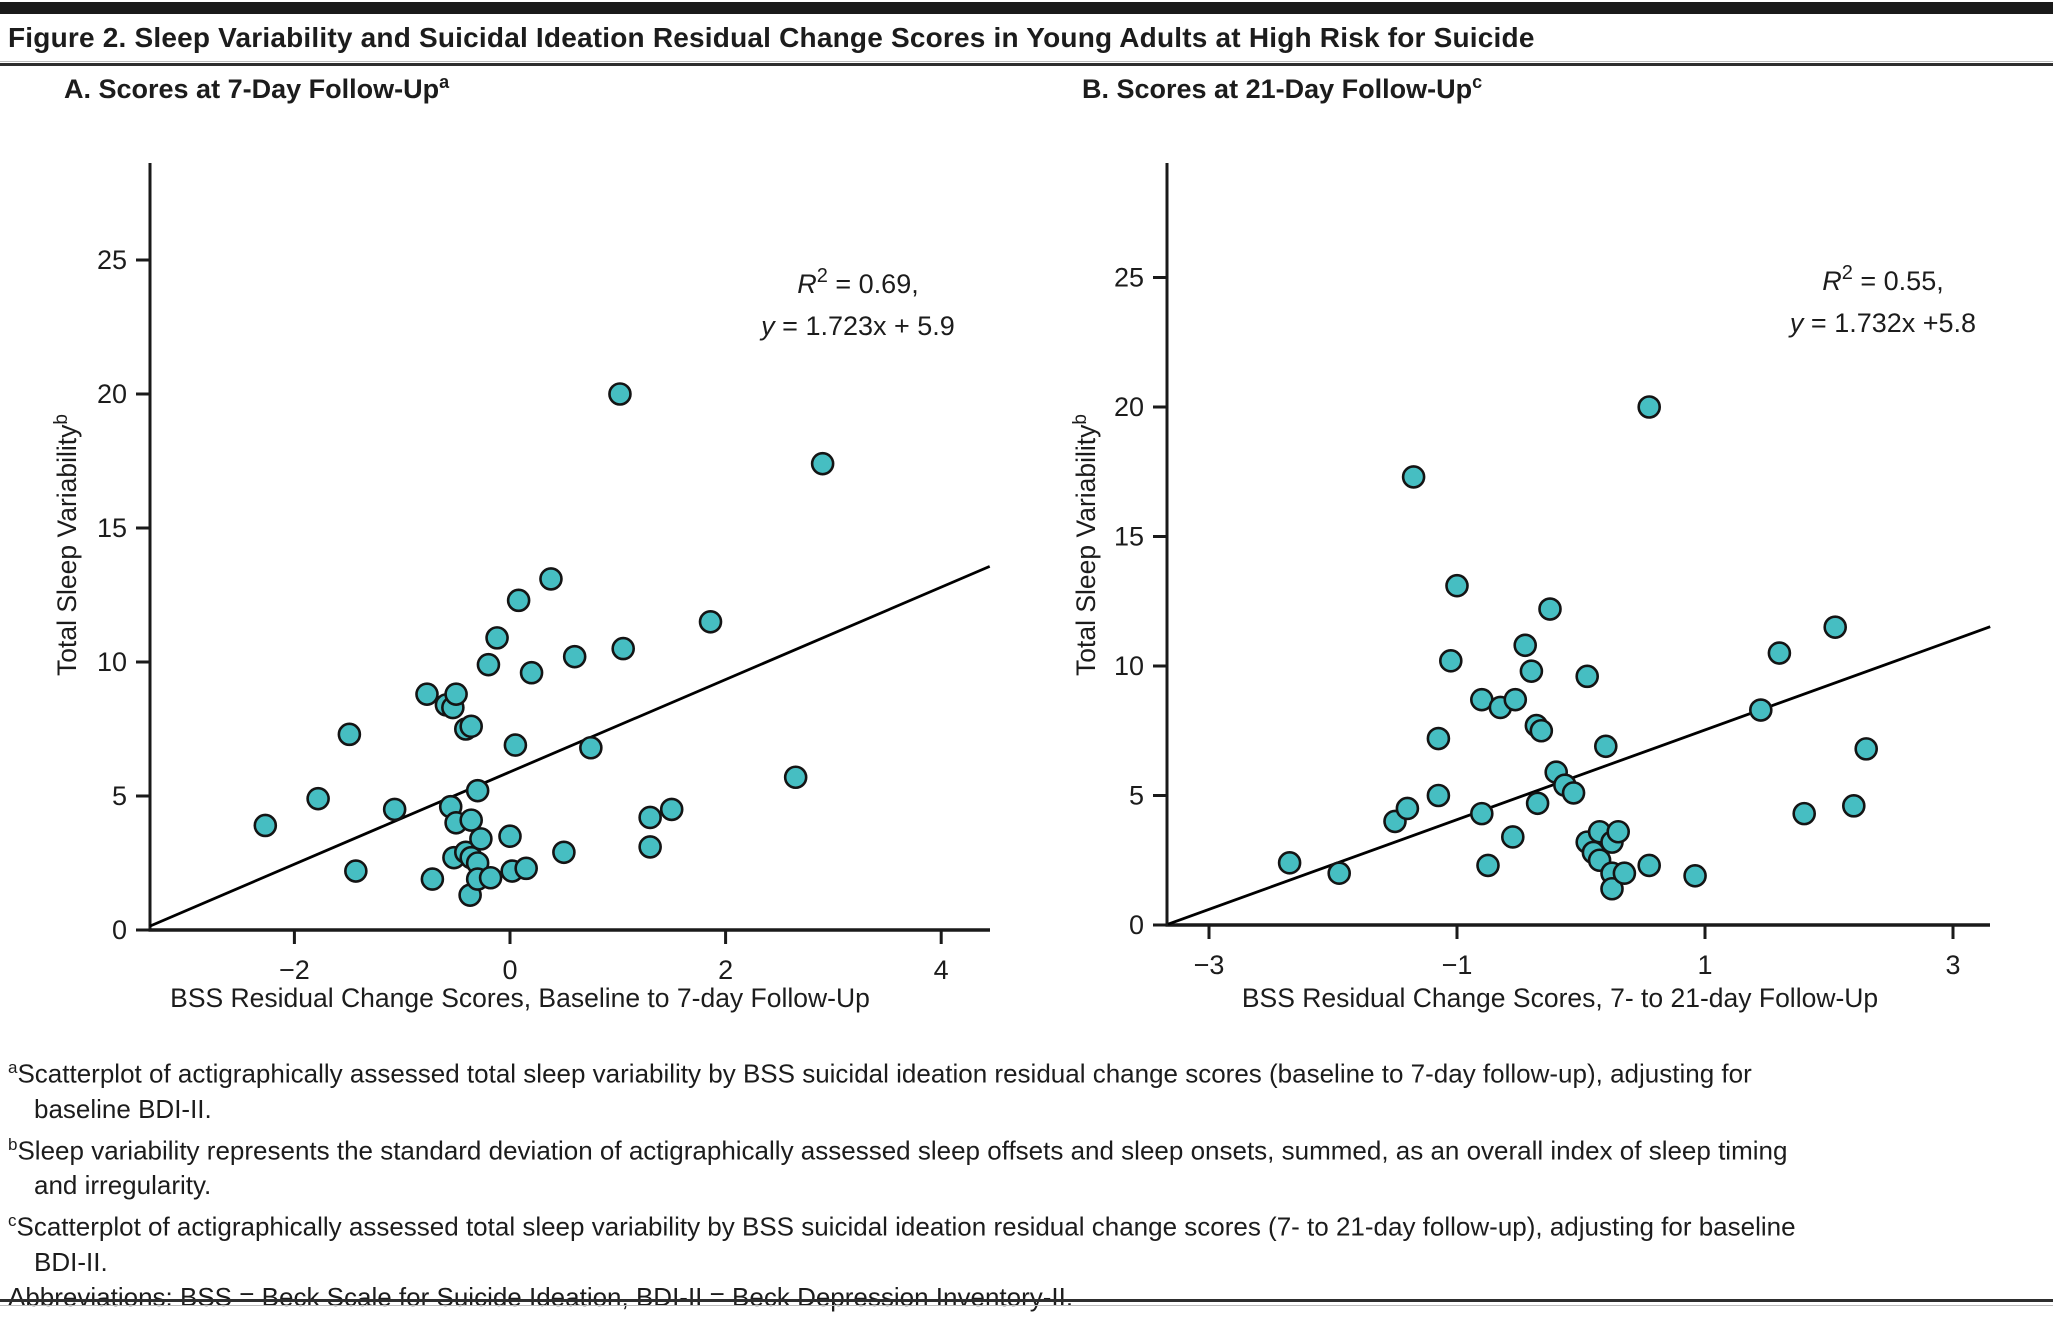 This screenshot has height=1321, width=2053. I want to click on footnote-marker: a, so click(13, 1067).